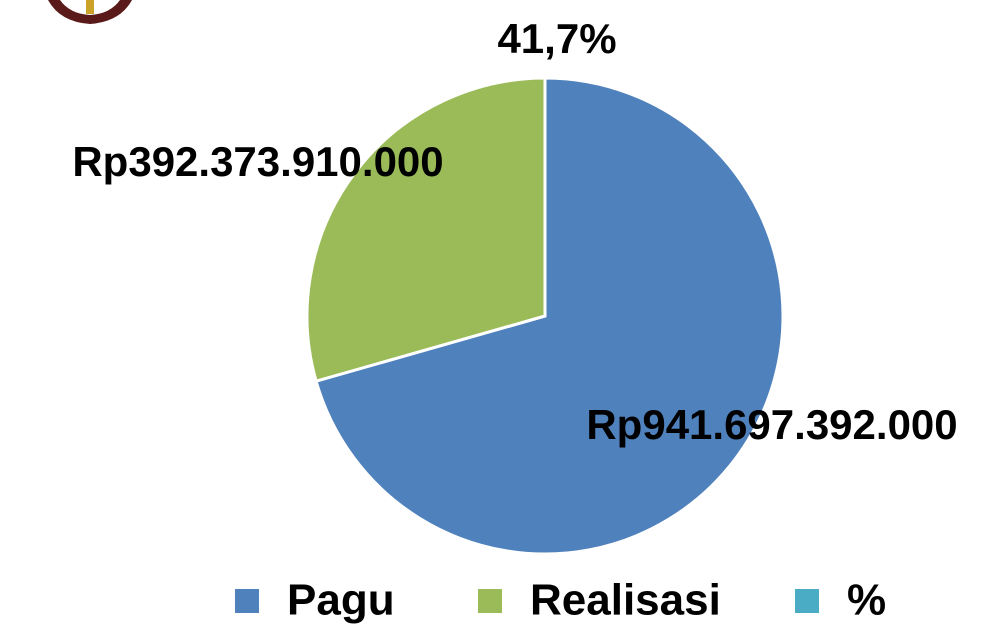 This screenshot has height=625, width=1000. What do you see at coordinates (341, 600) in the screenshot?
I see `legend-label: Pagu` at bounding box center [341, 600].